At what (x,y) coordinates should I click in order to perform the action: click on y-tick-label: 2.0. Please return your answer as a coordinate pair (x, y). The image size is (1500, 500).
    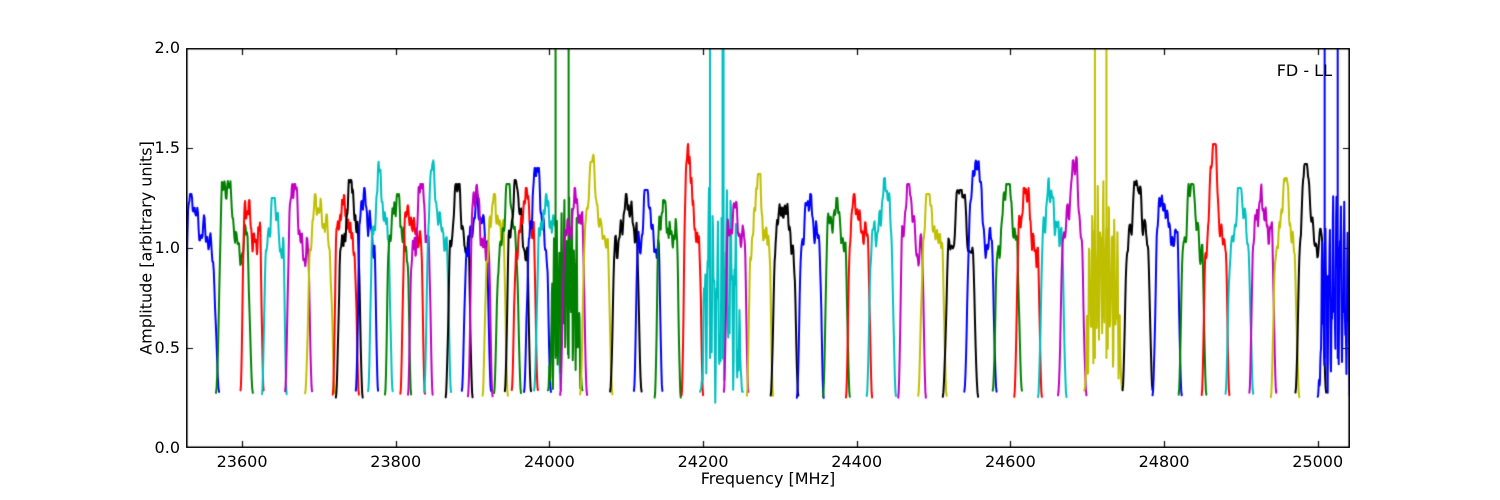
    Looking at the image, I should click on (167, 48).